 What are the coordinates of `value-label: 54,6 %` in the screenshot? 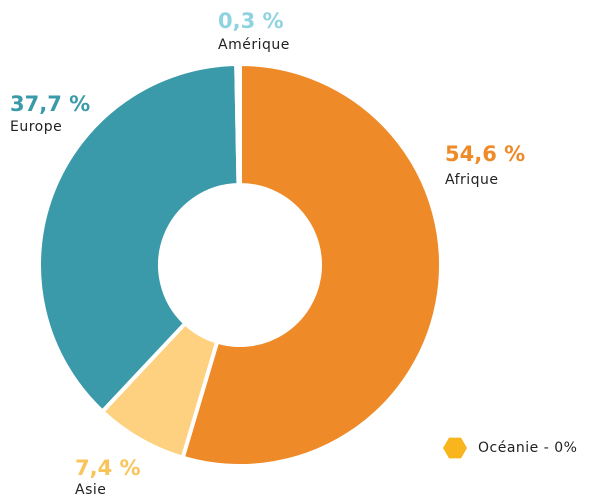 It's located at (485, 154).